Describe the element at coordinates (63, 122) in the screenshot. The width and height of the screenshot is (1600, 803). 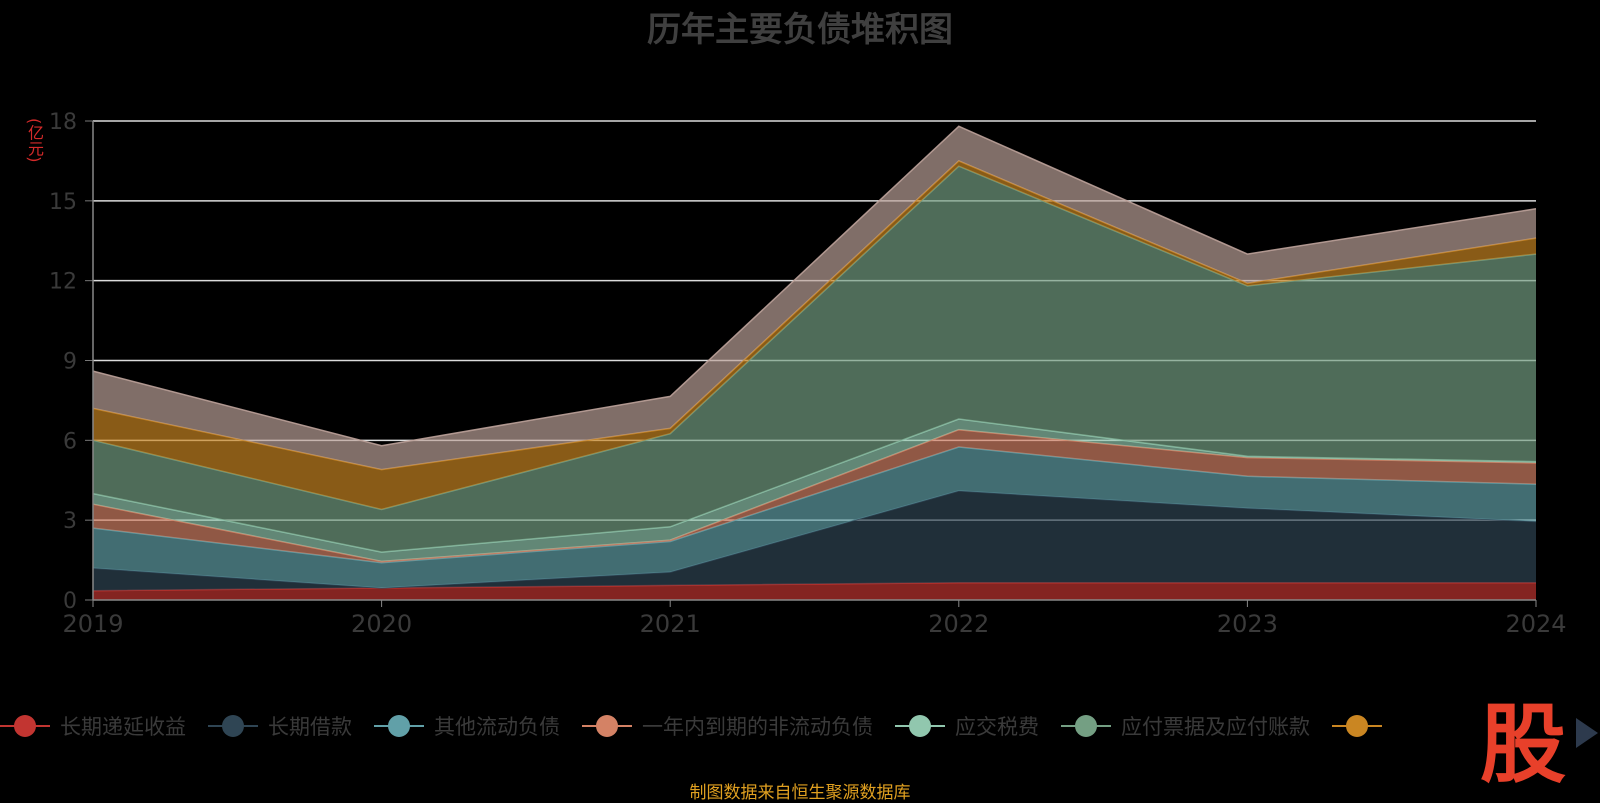
I see `y-tick-label: 18` at that location.